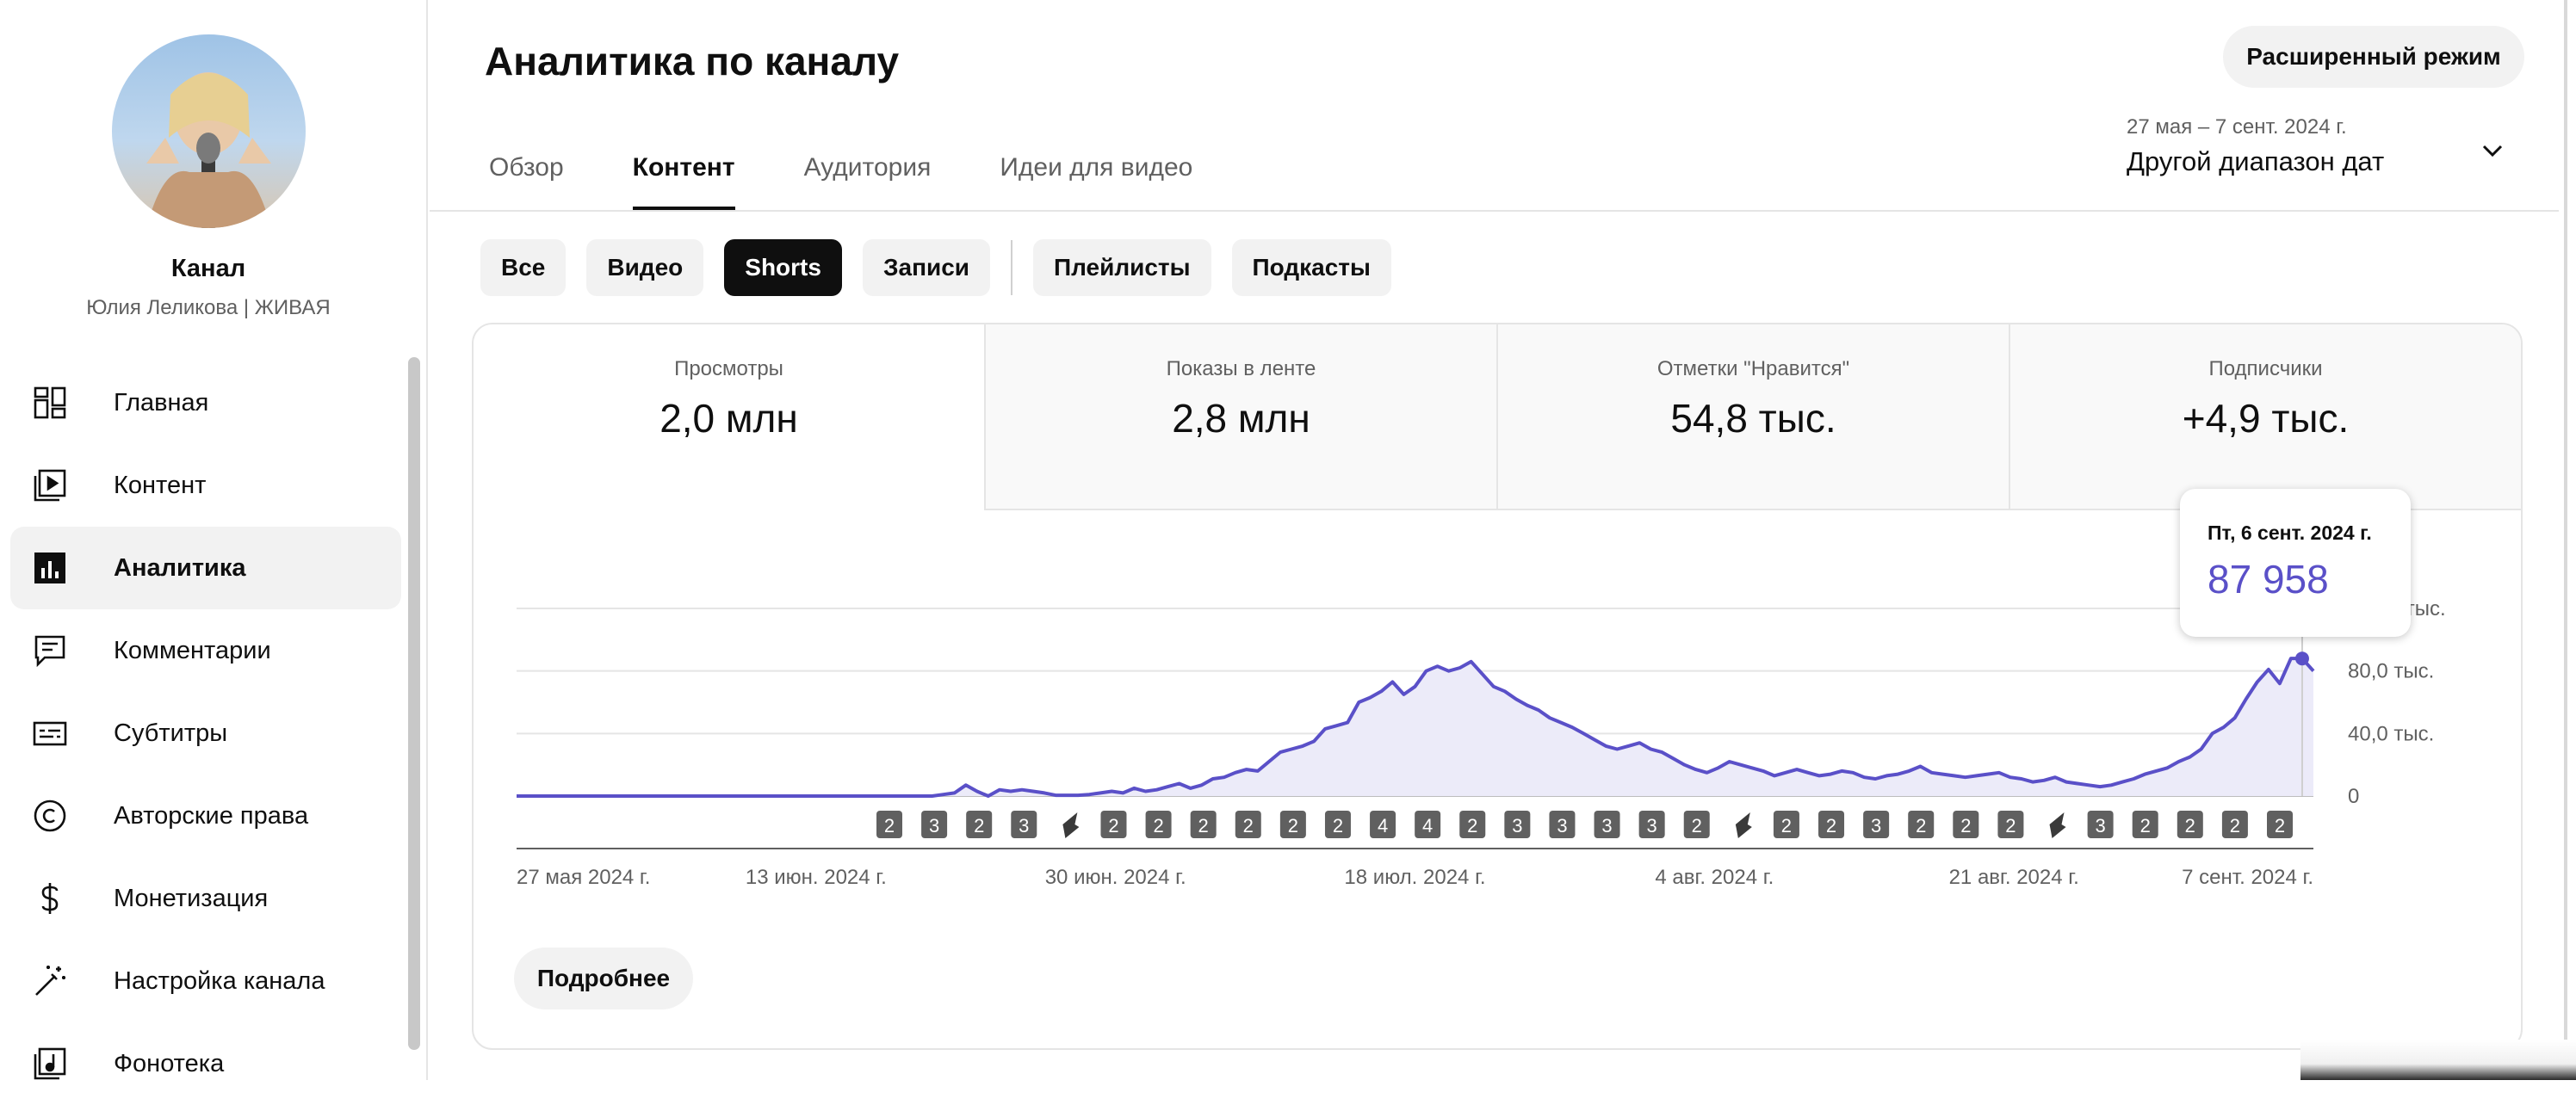 The image size is (2576, 1105). I want to click on x-tick-label: 21 авг. 2024 г., so click(2014, 877).